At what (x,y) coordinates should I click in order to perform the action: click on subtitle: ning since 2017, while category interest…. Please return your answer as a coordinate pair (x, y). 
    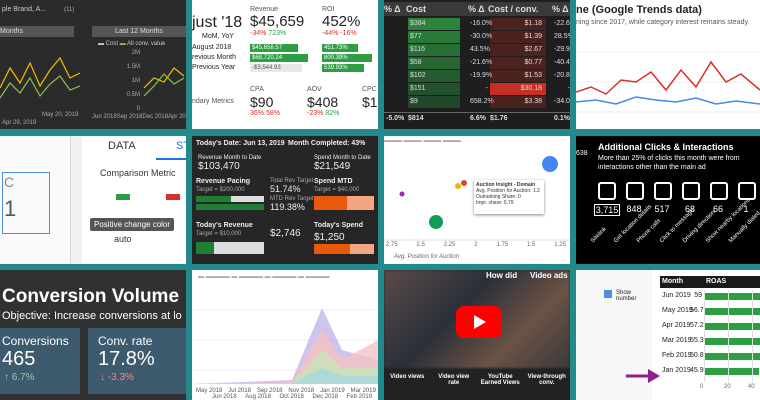
    Looking at the image, I should click on (663, 22).